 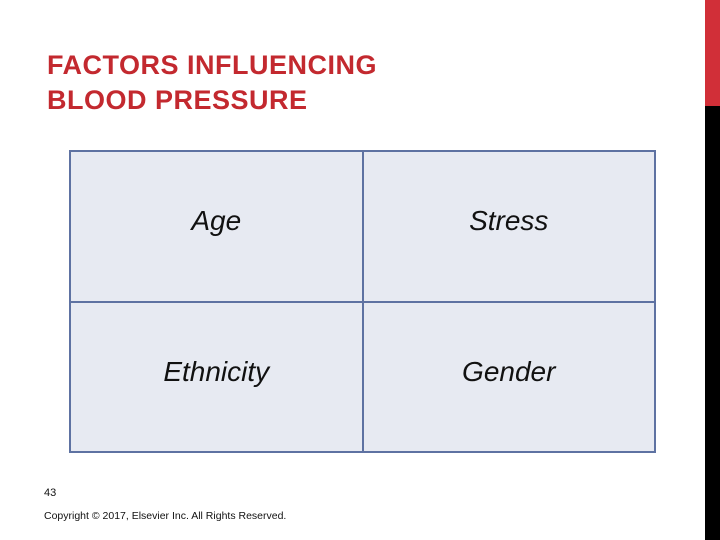 What do you see at coordinates (712, 323) in the screenshot?
I see `accent-bar-black-segment` at bounding box center [712, 323].